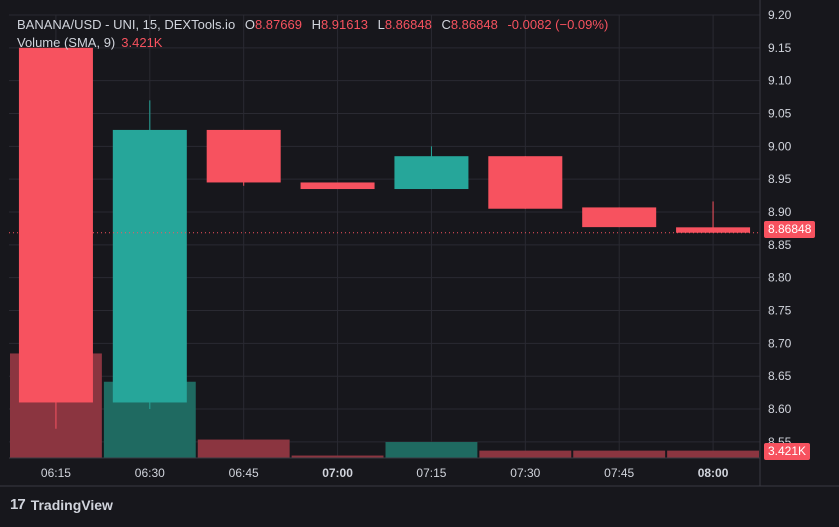 Image resolution: width=839 pixels, height=527 pixels. I want to click on tradingview-logo: 17 TradingView, so click(61, 504).